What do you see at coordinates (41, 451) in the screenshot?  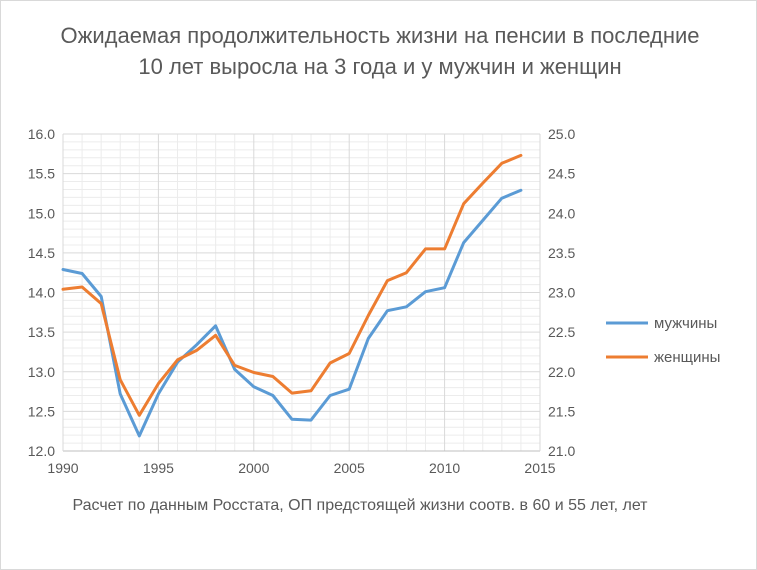 I see `y-left-tick-label: 12.0` at bounding box center [41, 451].